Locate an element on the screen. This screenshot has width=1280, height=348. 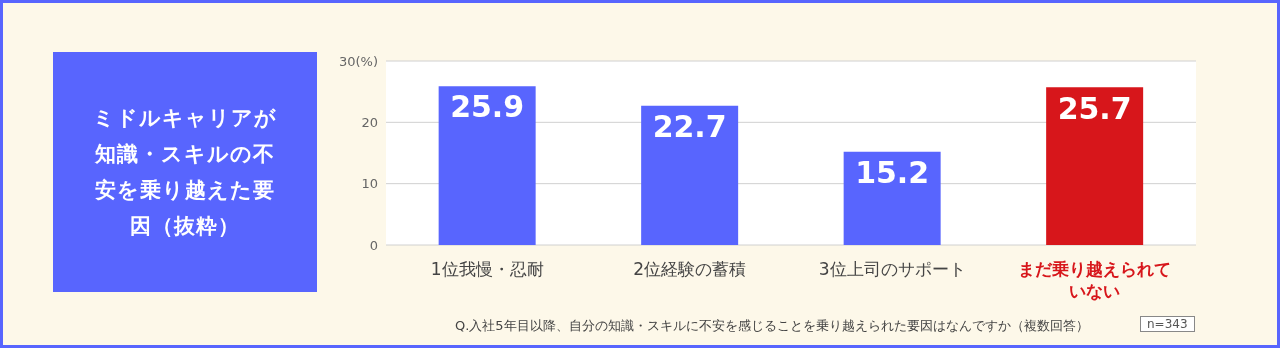
x-tick-label: まだ乗り越えられていない is located at coordinates (1095, 280).